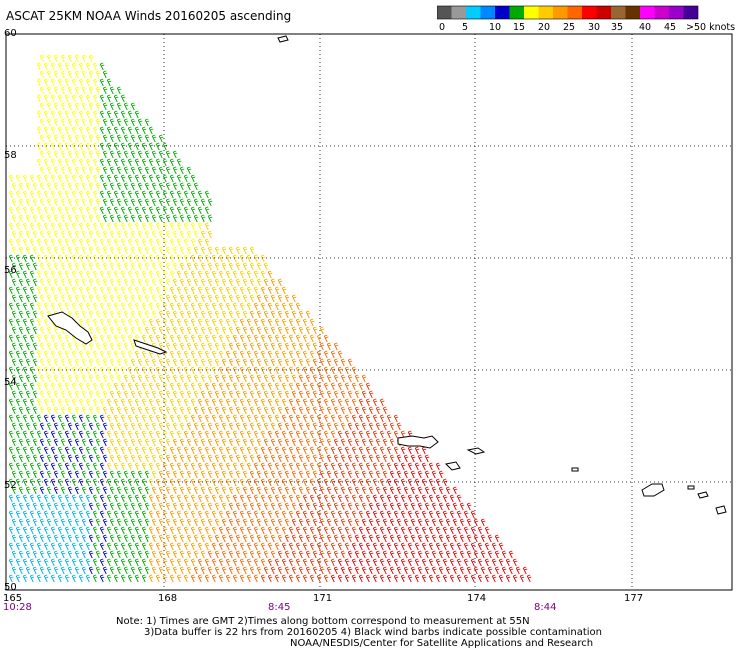 The width and height of the screenshot is (740, 650). What do you see at coordinates (17, 607) in the screenshot?
I see `time-label: 10:28` at bounding box center [17, 607].